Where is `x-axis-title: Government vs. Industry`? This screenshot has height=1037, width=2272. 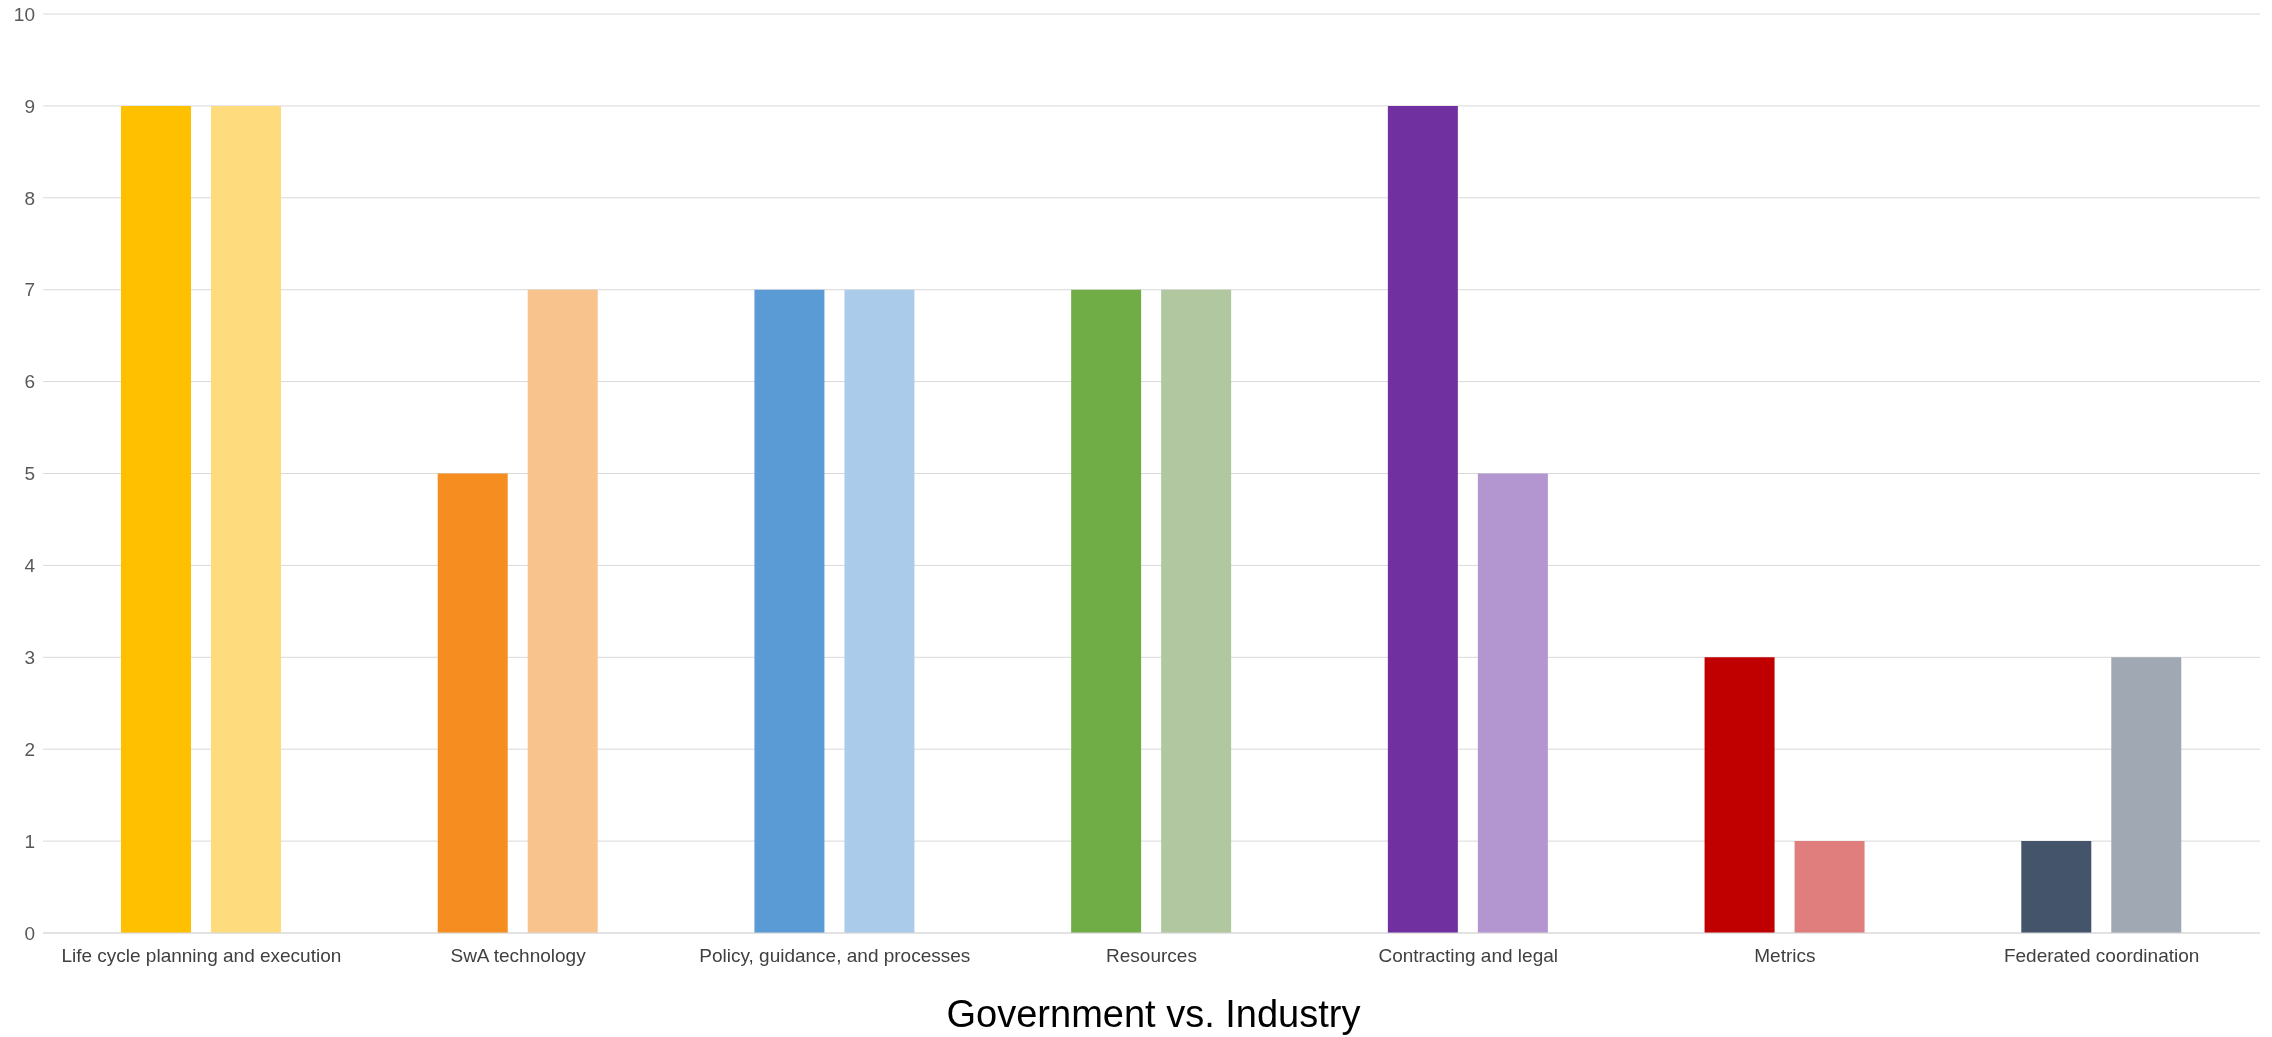
x-axis-title: Government vs. Industry is located at coordinates (1153, 1014).